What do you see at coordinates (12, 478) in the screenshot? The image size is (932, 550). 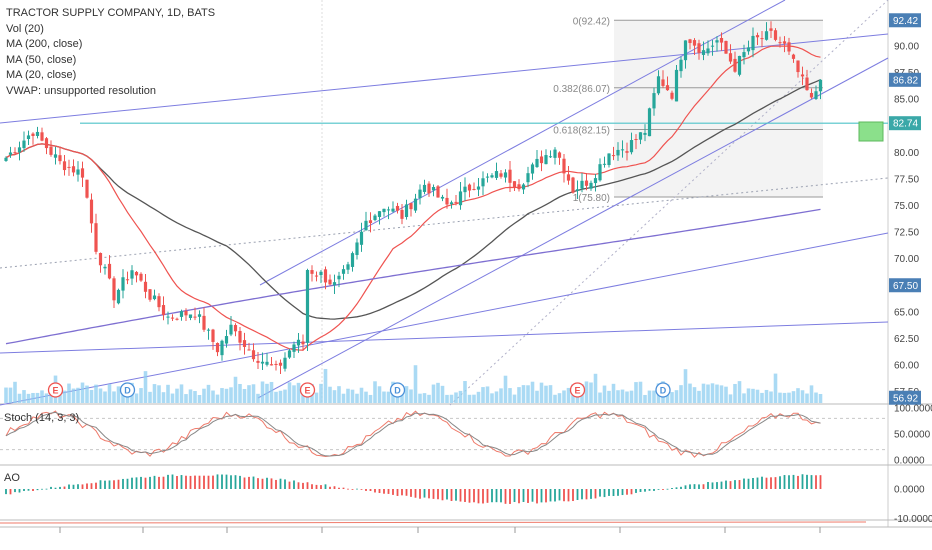 I see `ao-pane-label: AO` at bounding box center [12, 478].